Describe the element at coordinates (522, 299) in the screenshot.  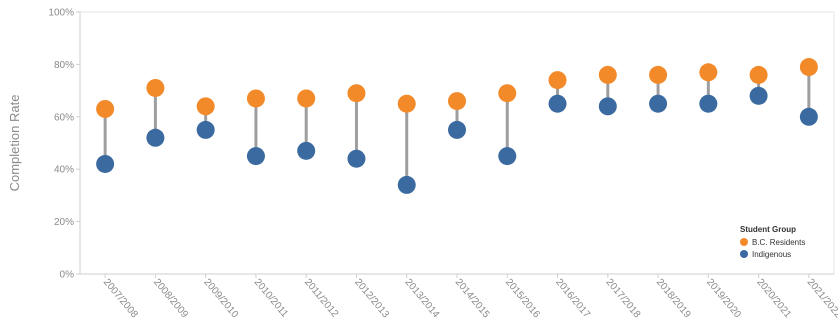
I see `x-tick-label: 2015/2016` at that location.